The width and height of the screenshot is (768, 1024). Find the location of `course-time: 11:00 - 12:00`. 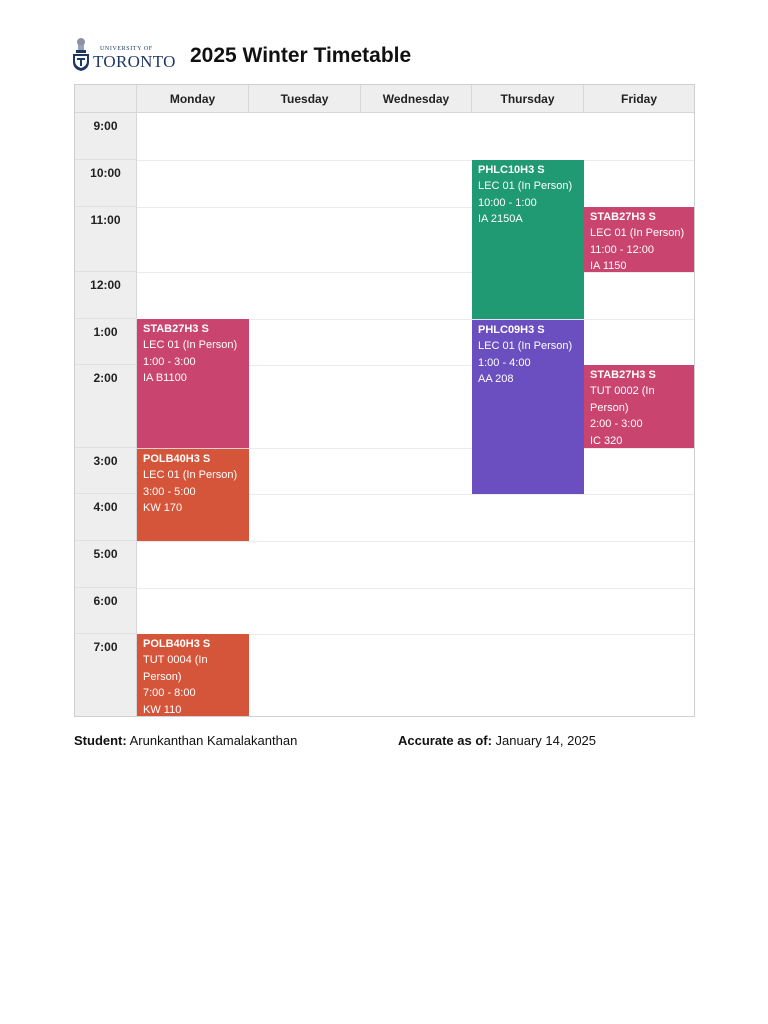

course-time: 11:00 - 12:00 is located at coordinates (622, 249).